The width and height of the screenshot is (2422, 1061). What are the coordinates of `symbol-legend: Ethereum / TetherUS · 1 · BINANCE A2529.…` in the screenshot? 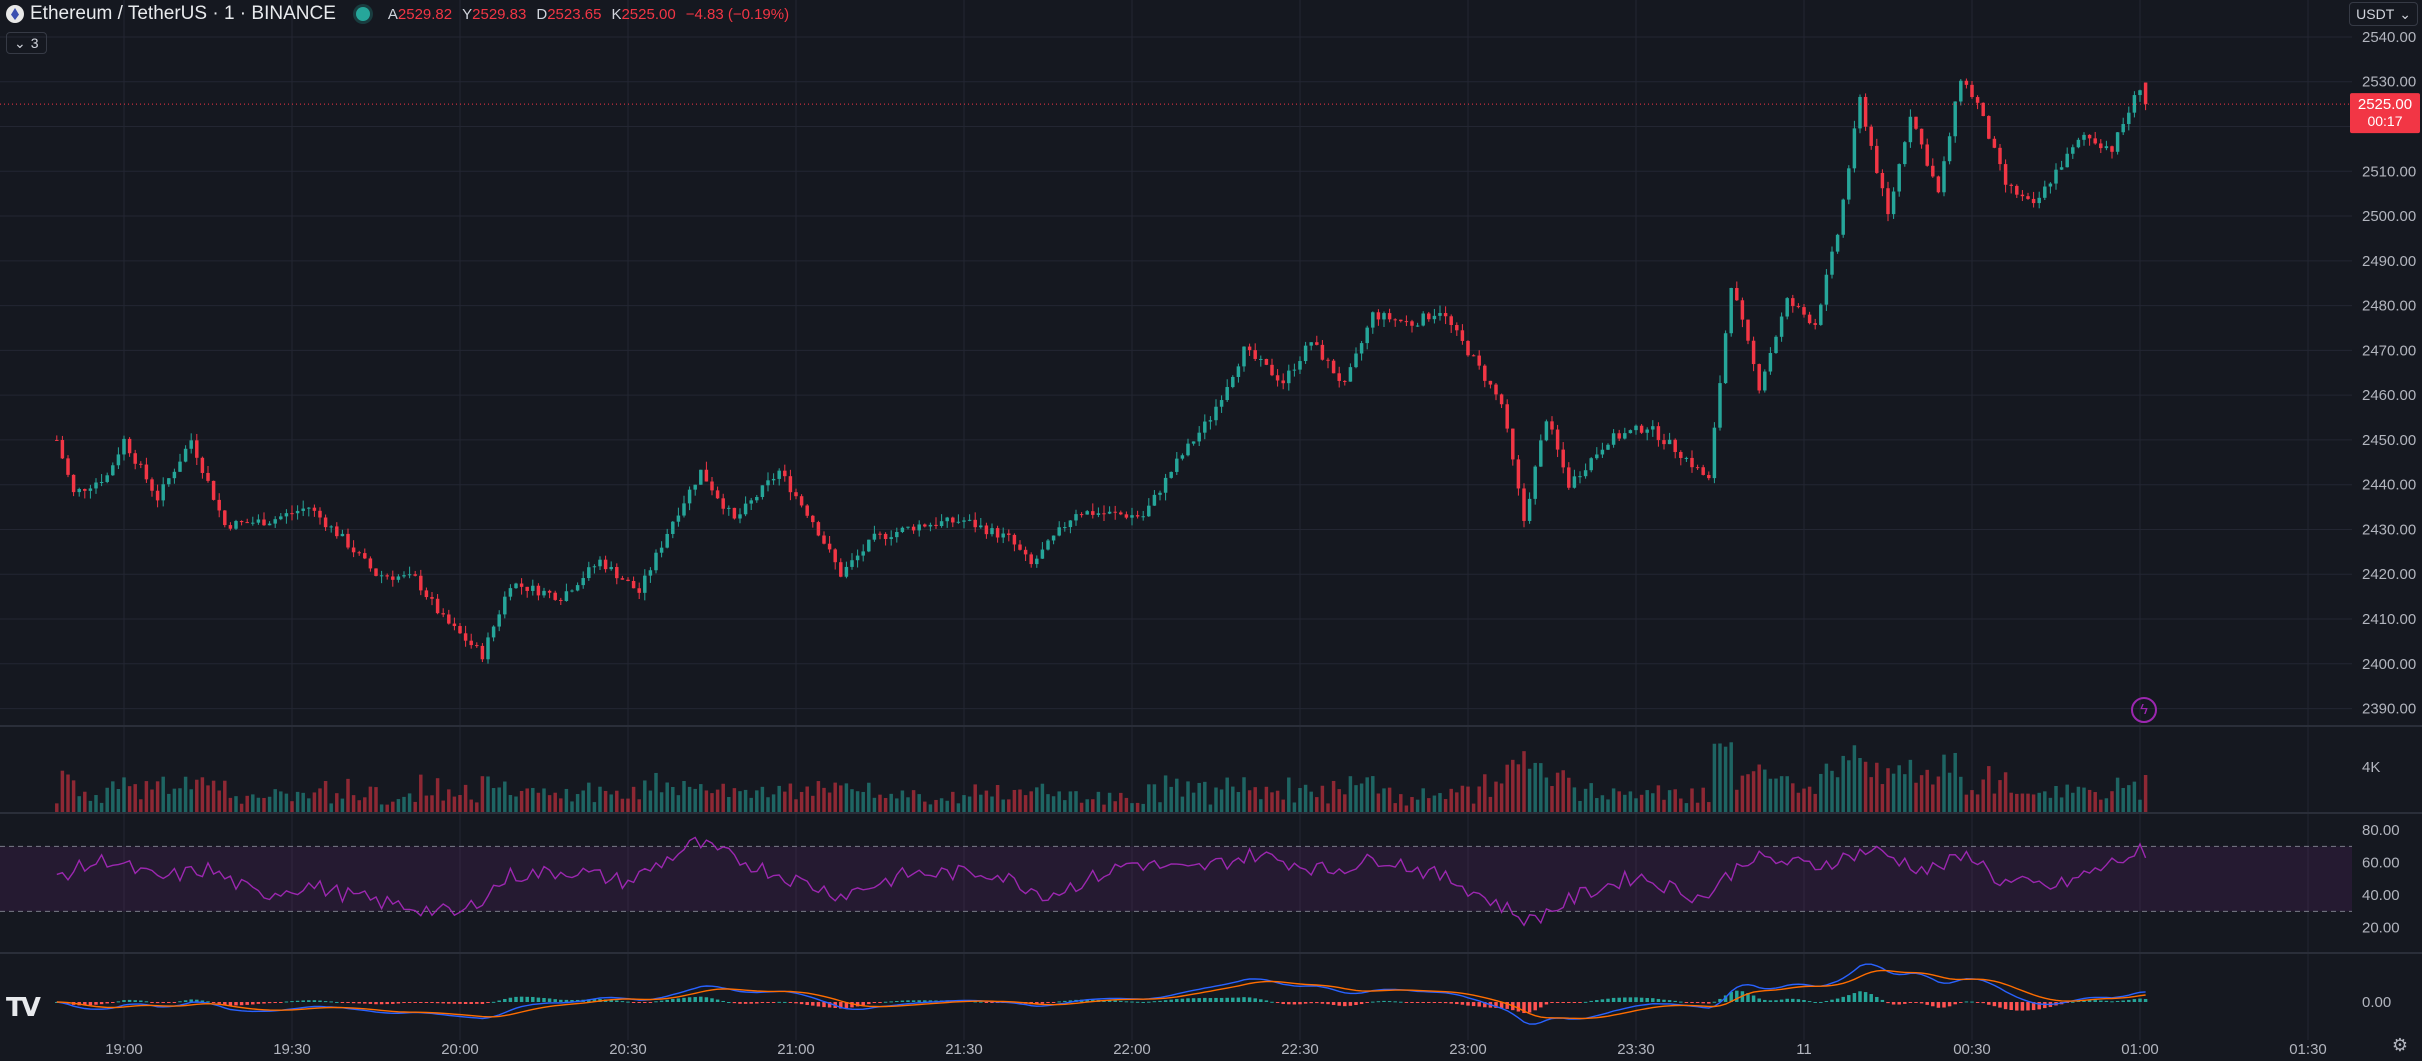 It's located at (397, 14).